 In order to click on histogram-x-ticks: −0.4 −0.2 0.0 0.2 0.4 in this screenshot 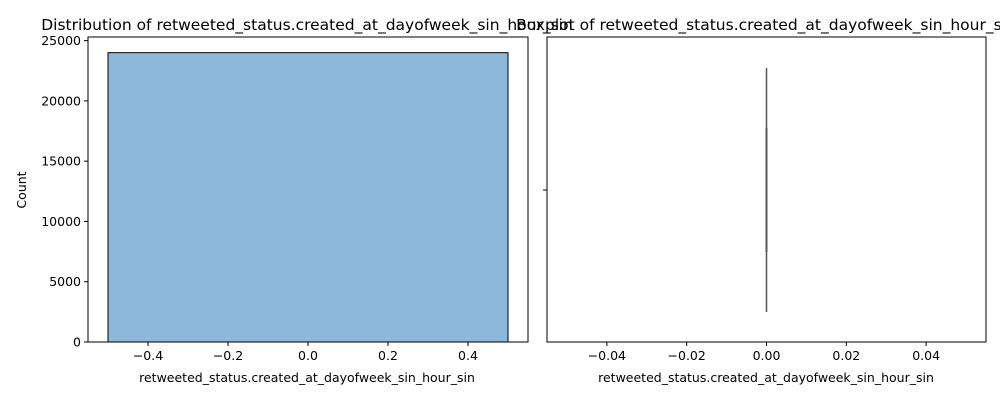, I will do `click(305, 352)`.